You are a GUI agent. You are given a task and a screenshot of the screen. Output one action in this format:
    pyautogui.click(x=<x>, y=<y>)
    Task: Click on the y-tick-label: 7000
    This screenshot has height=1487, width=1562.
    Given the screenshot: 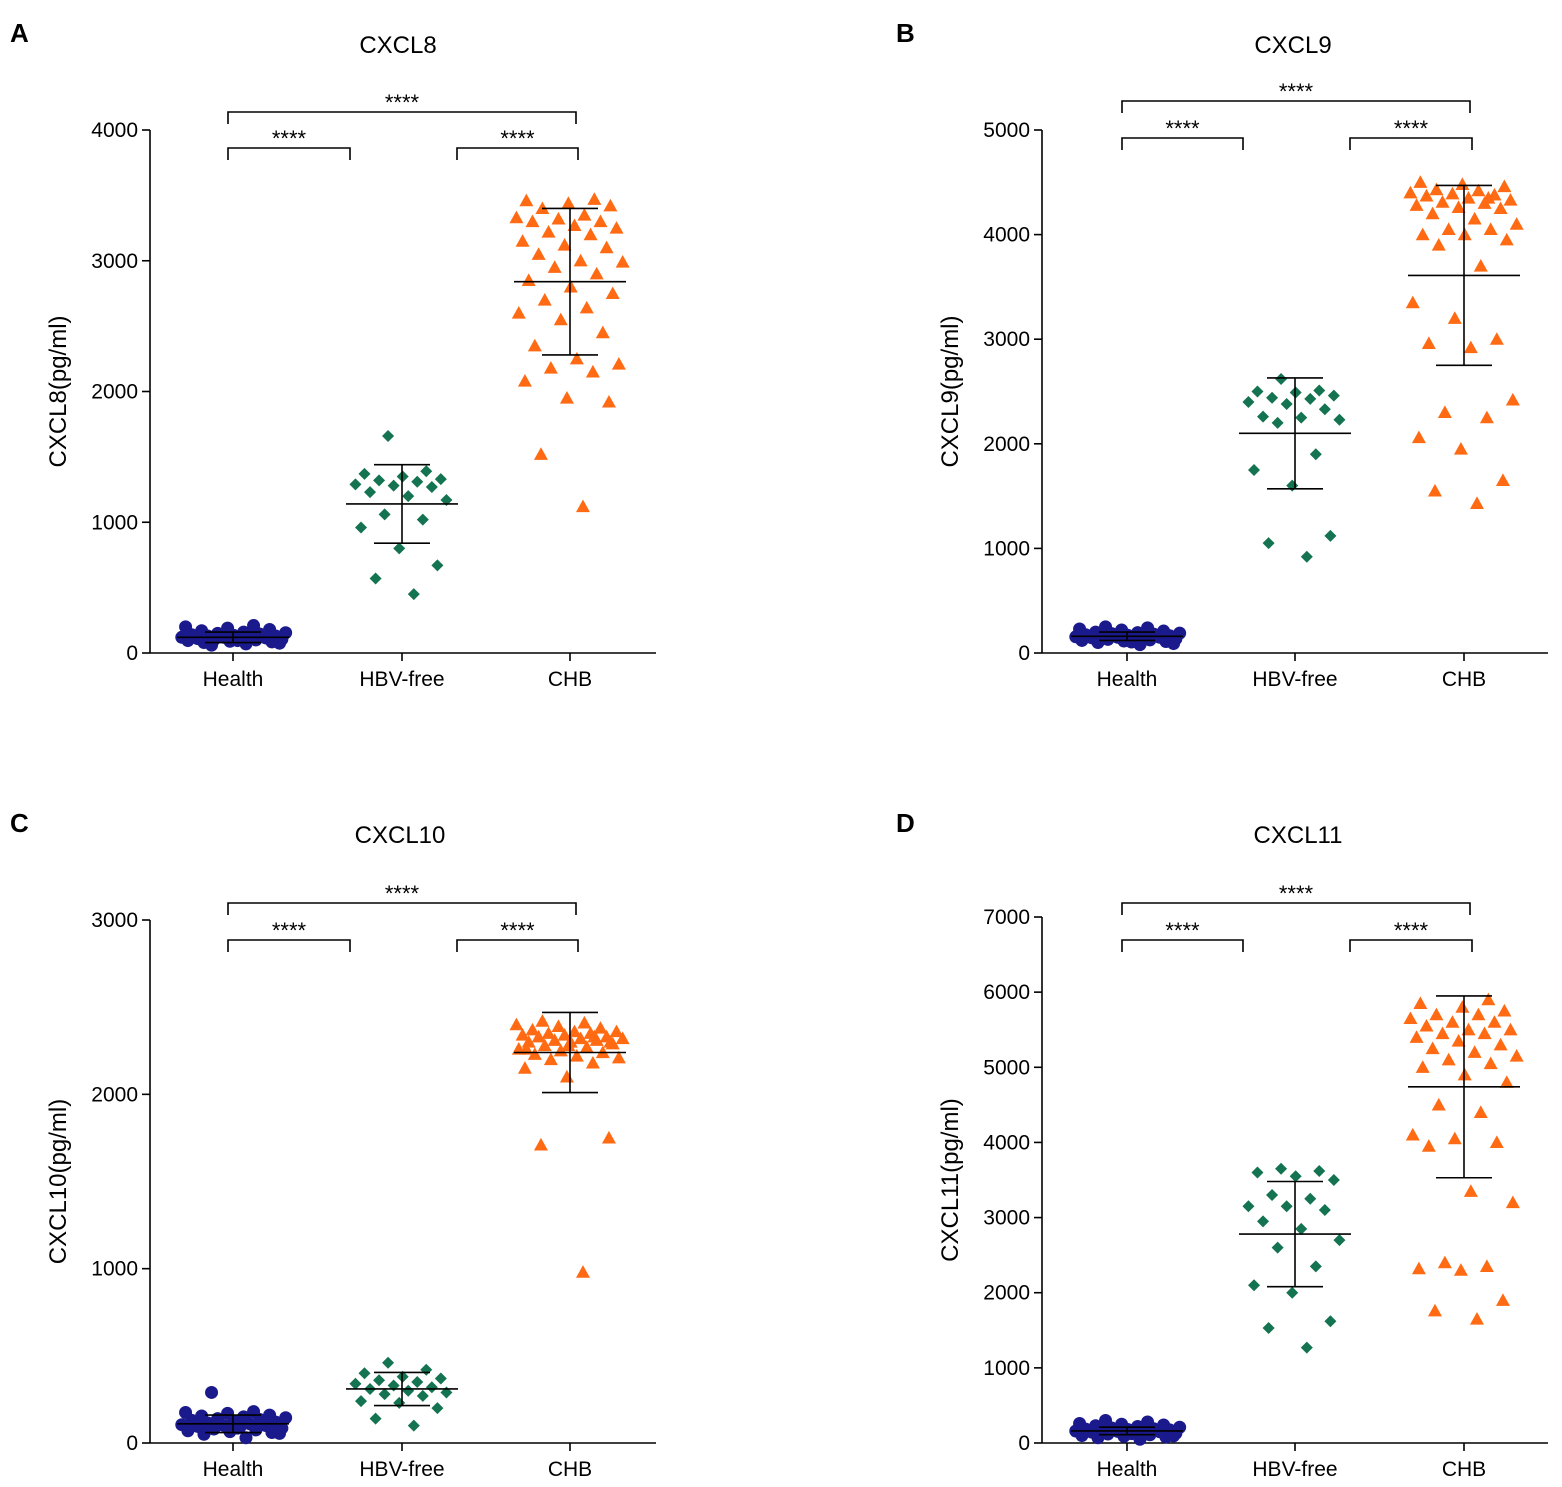 What is the action you would take?
    pyautogui.click(x=1006, y=917)
    